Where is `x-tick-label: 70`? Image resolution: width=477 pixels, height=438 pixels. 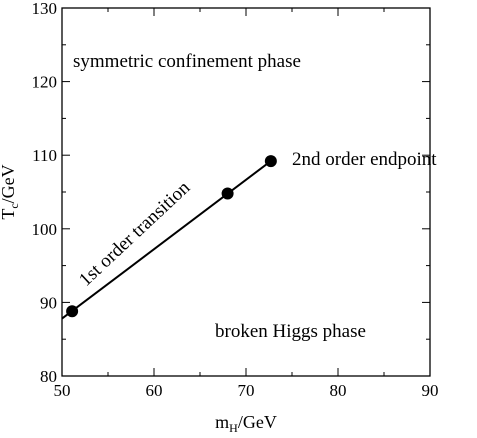
x-tick-label: 70 is located at coordinates (246, 390).